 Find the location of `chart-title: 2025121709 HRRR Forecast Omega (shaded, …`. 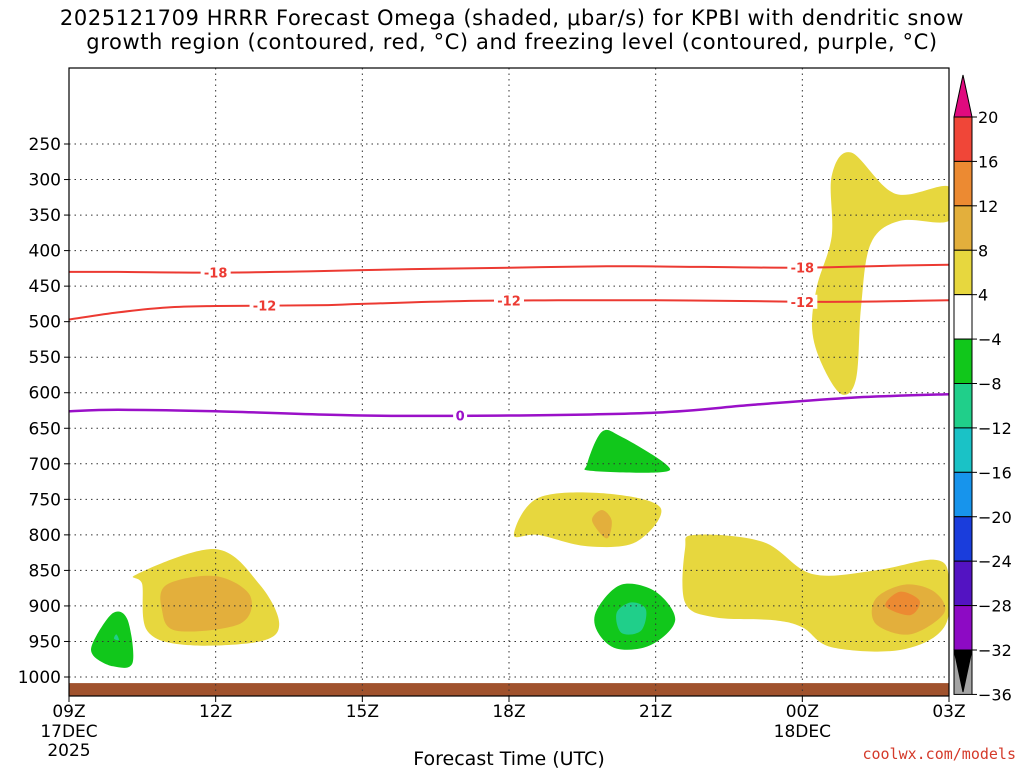

chart-title: 2025121709 HRRR Forecast Omega (shaded, … is located at coordinates (512, 30).